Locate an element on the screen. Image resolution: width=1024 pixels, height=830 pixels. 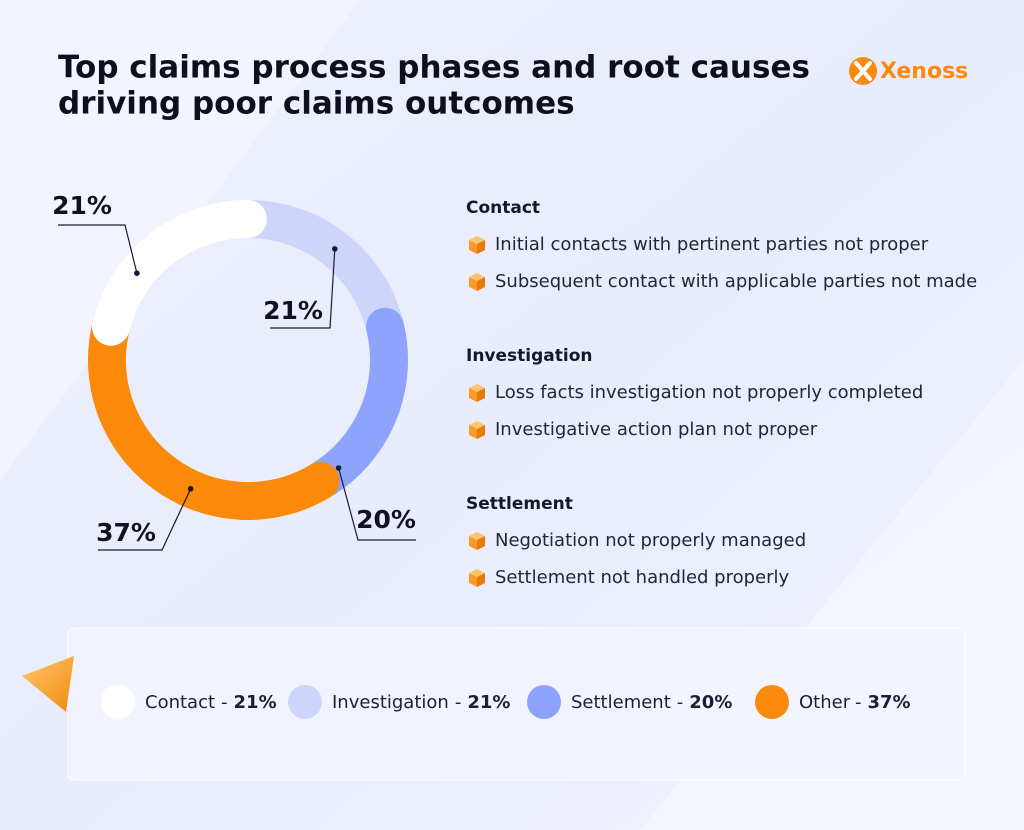
cause-item: Settlement not handled properly is located at coordinates (642, 577).